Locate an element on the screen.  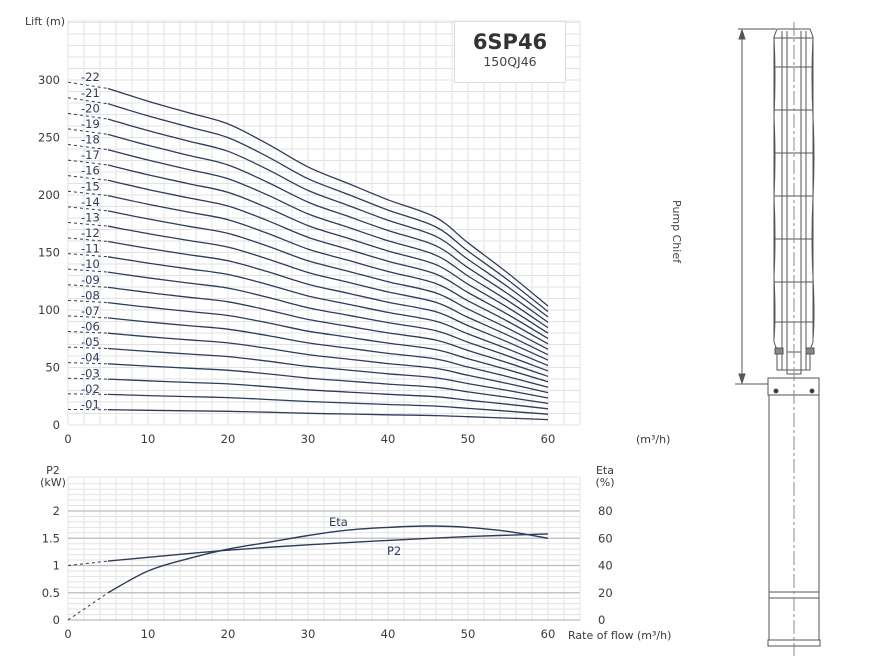
stage-label: -15 is located at coordinates (90, 186).